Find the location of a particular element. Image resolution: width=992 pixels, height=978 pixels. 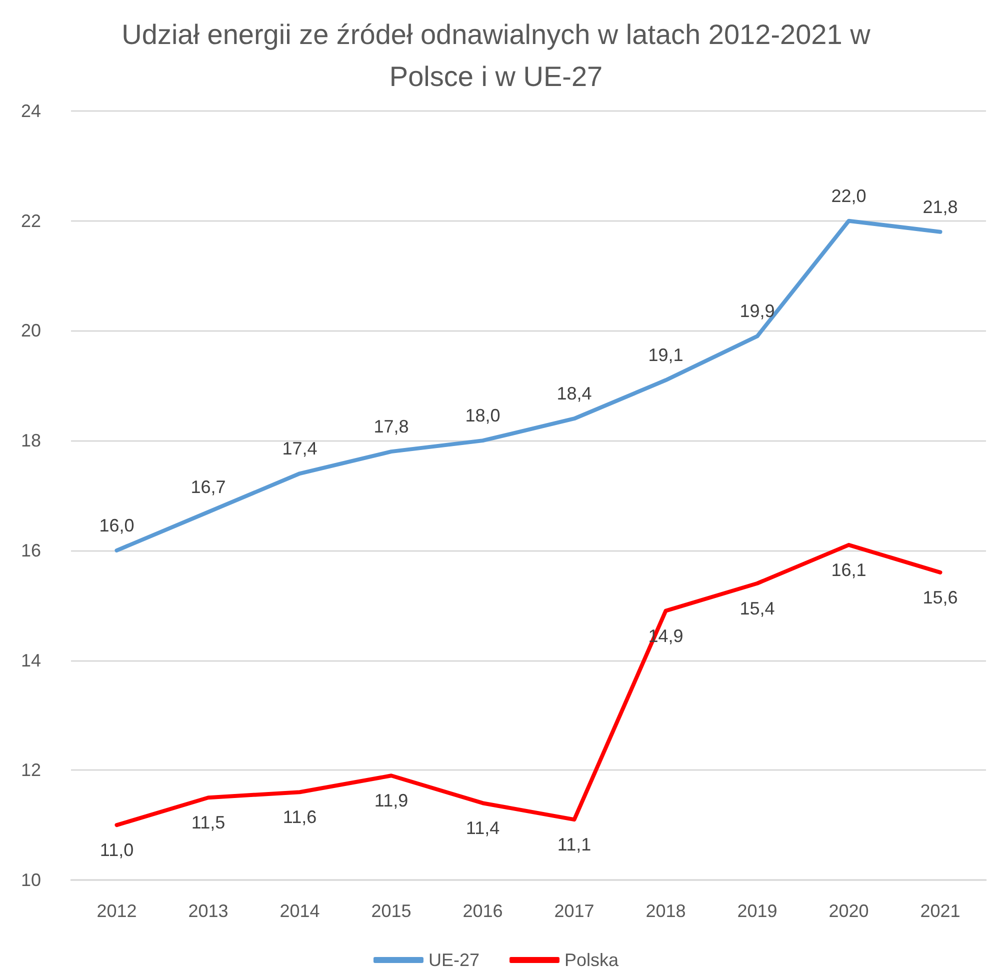

y-tick-label: 16 is located at coordinates (30, 550).